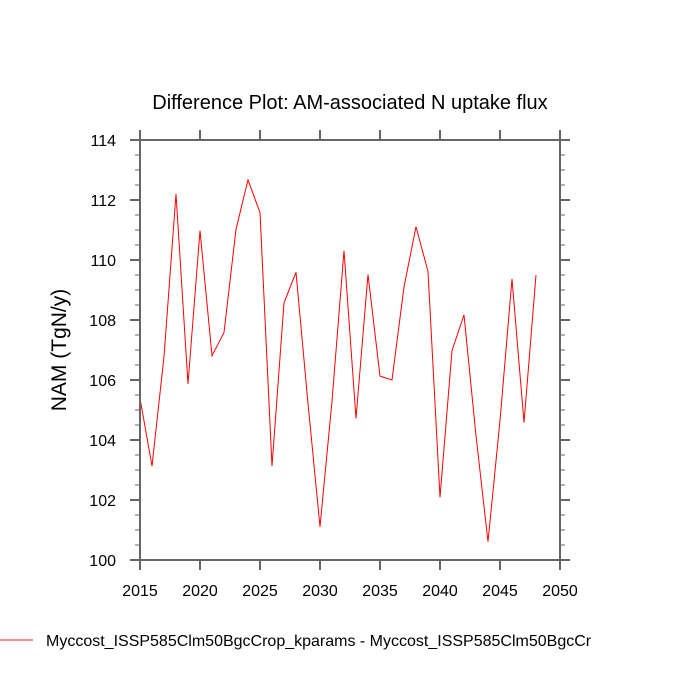  Describe the element at coordinates (103, 201) in the screenshot. I see `y-tick-label: 112` at that location.